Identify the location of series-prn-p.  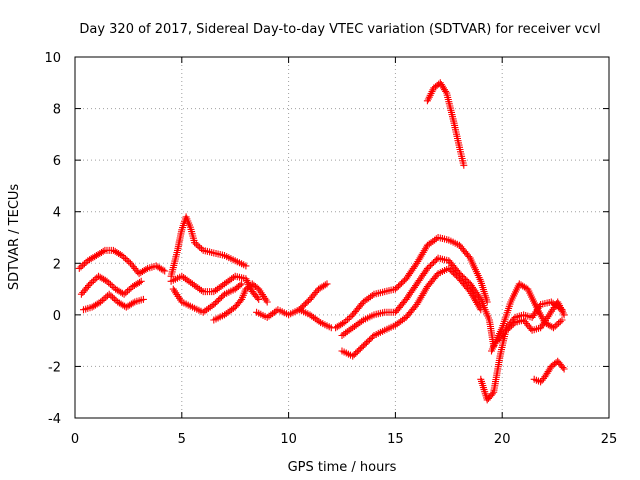
(531, 321).